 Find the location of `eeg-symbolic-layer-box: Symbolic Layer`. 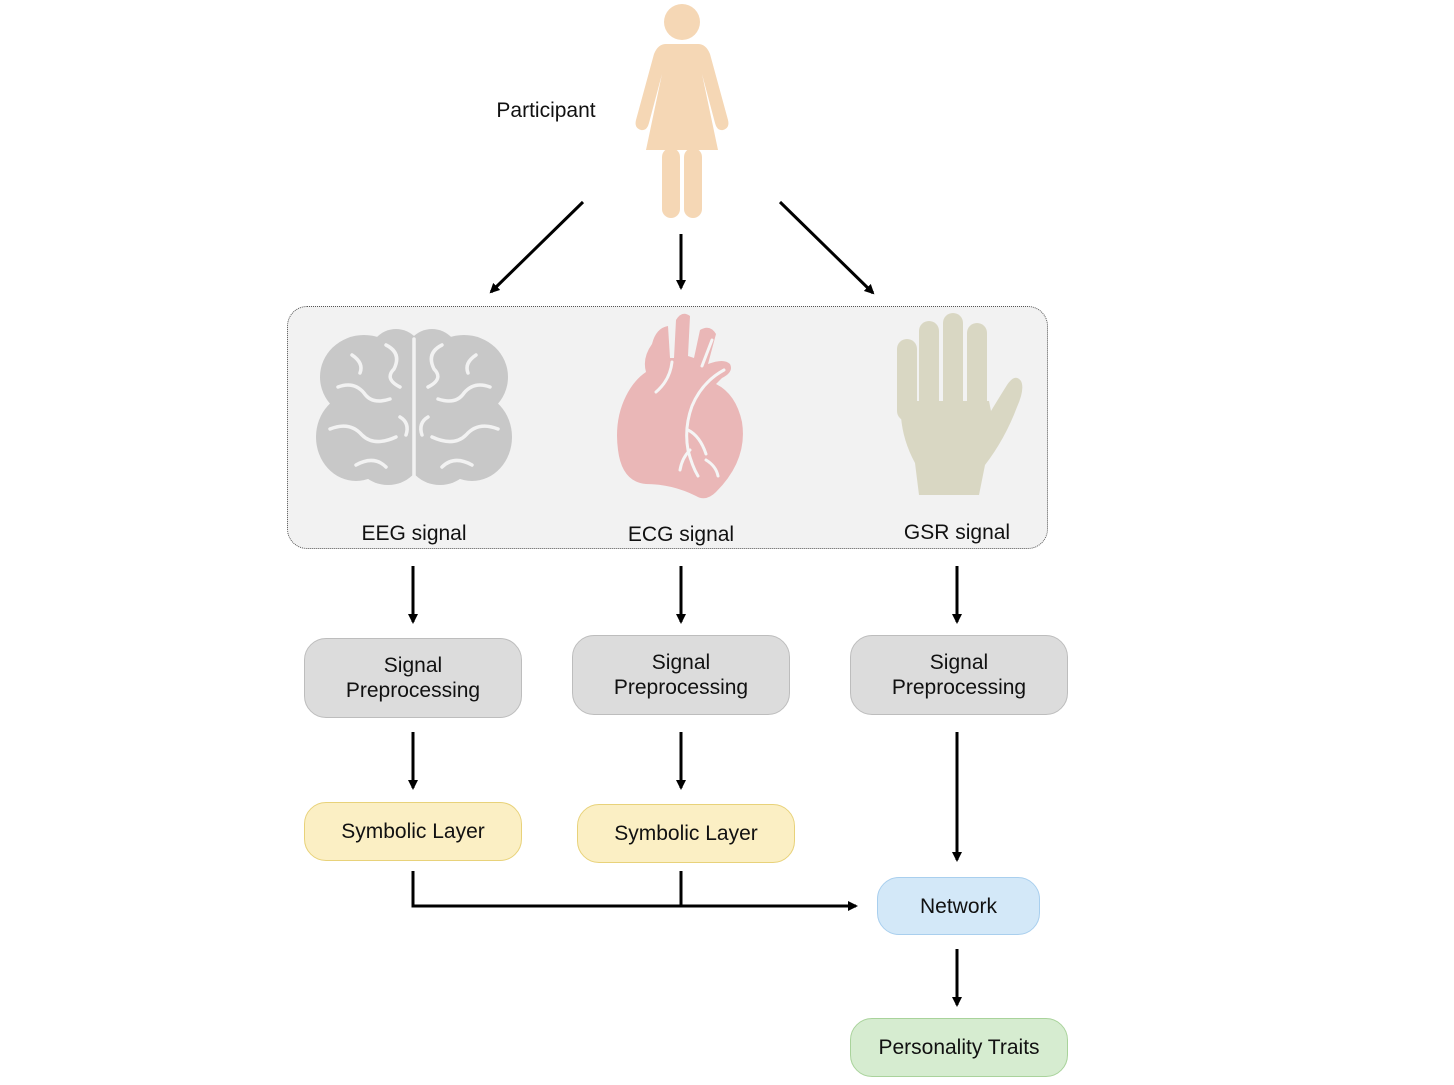

eeg-symbolic-layer-box: Symbolic Layer is located at coordinates (413, 831).